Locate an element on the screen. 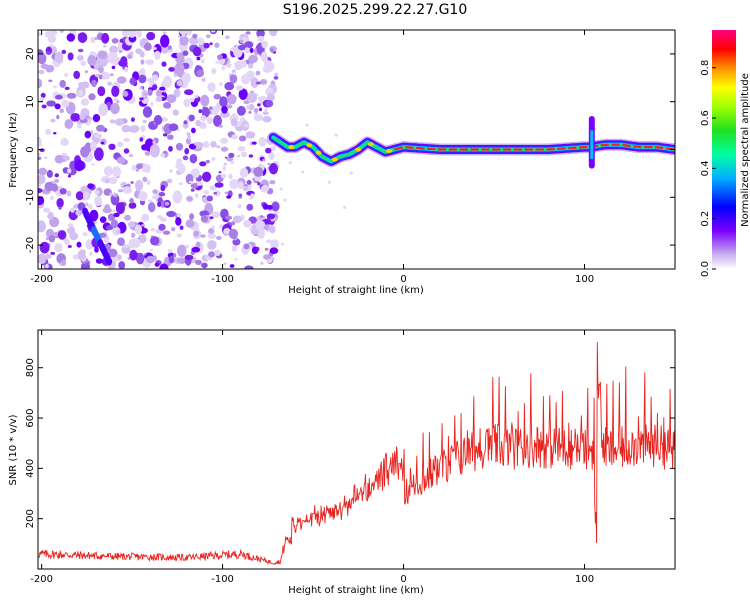 The height and width of the screenshot is (600, 750). colorbar-tick-label: 0.4 is located at coordinates (705, 168).